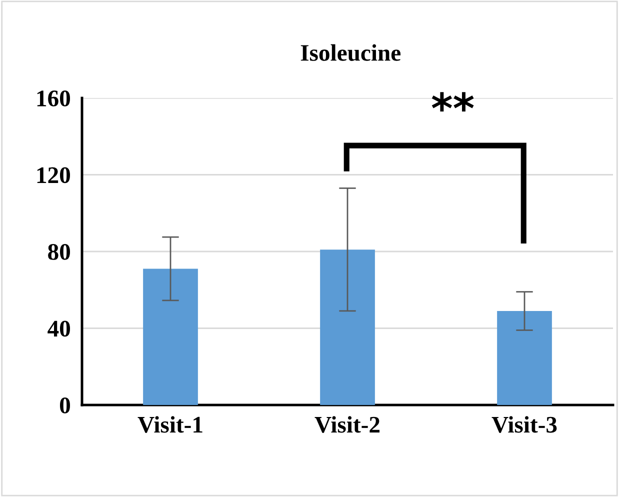  What do you see at coordinates (59, 328) in the screenshot?
I see `y-tick-label: 40` at bounding box center [59, 328].